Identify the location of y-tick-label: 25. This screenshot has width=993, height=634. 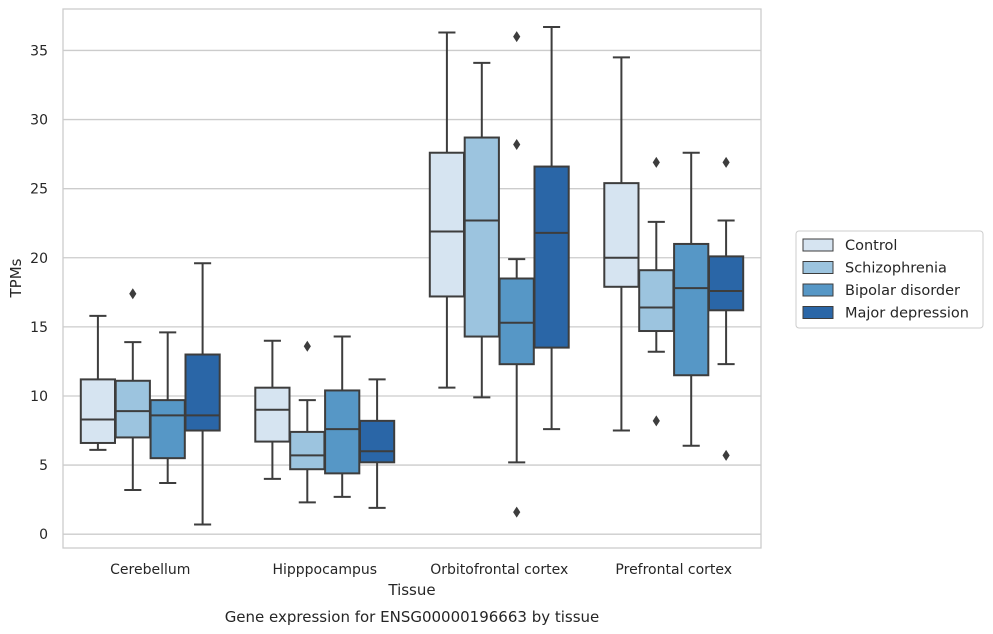
(39, 190).